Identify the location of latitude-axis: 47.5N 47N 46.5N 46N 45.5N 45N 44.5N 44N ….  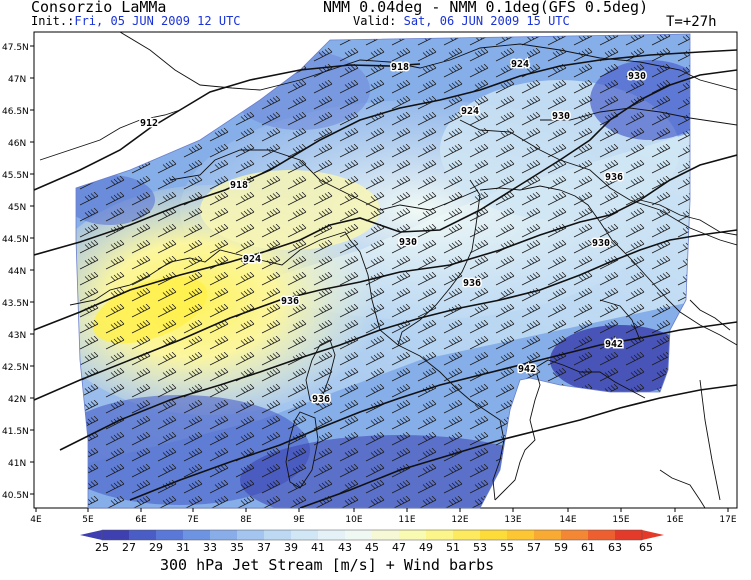
(15, 272).